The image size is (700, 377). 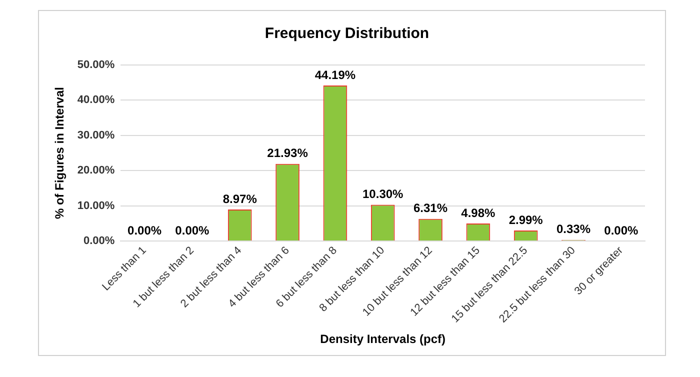 What do you see at coordinates (96, 100) in the screenshot?
I see `y-tick-label: 40.00%` at bounding box center [96, 100].